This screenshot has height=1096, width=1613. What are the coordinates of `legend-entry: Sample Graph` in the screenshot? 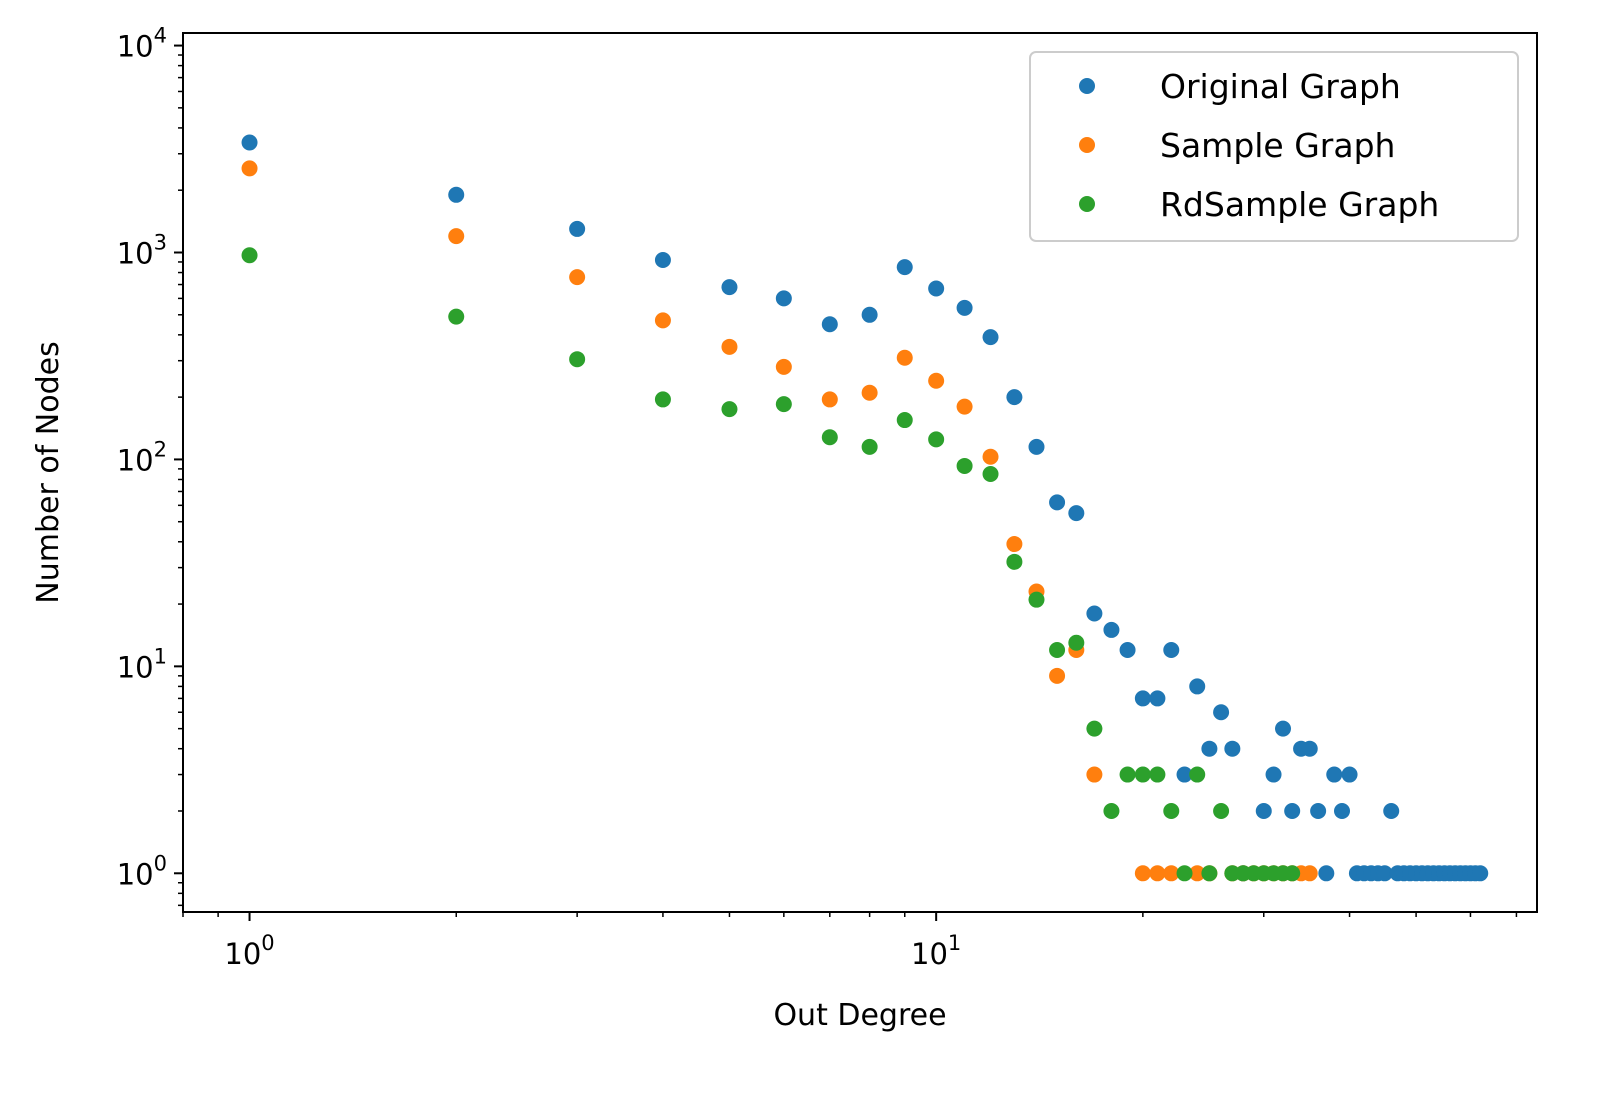 It's located at (1237, 145).